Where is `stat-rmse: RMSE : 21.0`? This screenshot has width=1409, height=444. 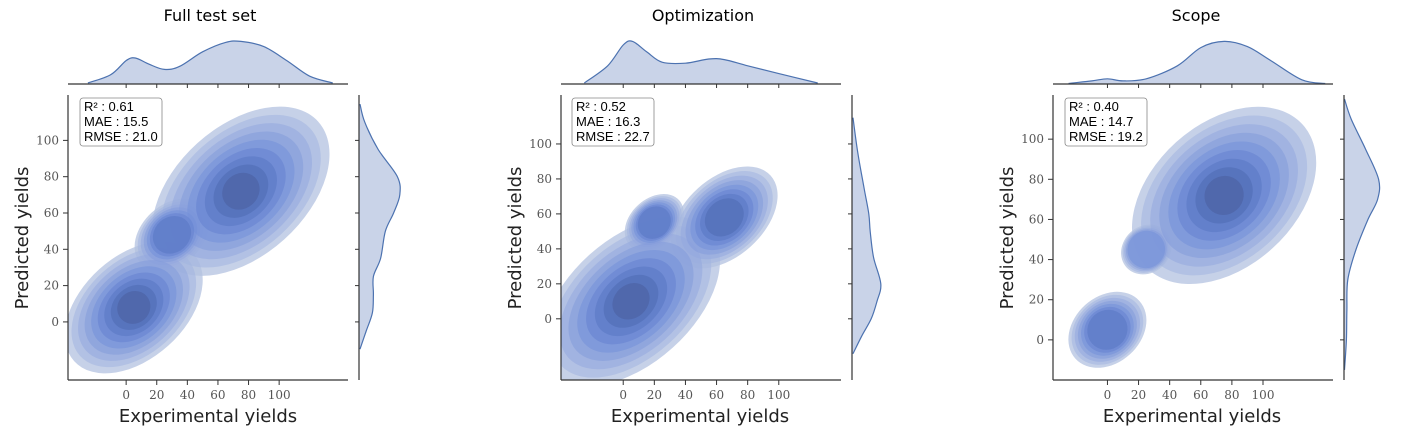
stat-rmse: RMSE : 21.0 is located at coordinates (121, 136).